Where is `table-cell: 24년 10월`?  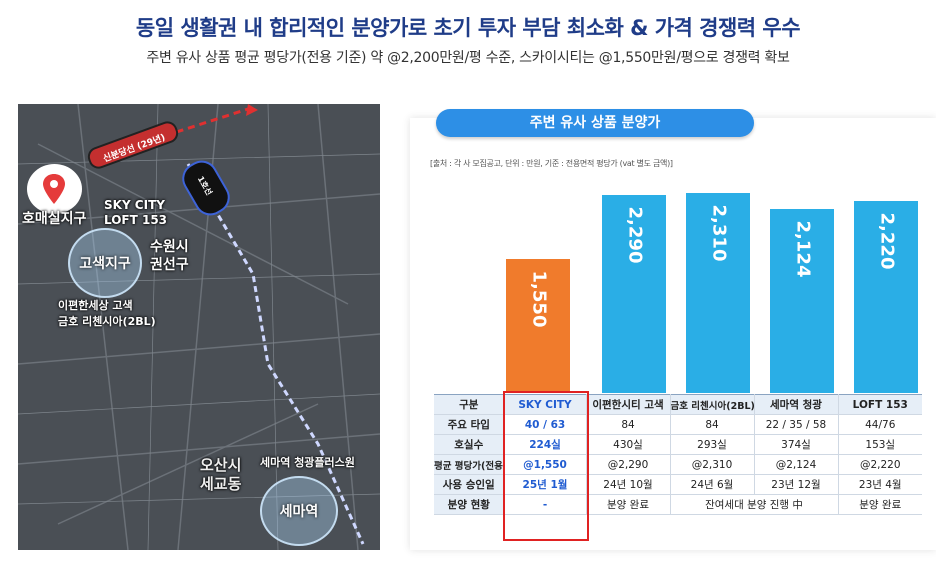
table-cell: 24년 10월 is located at coordinates (628, 484).